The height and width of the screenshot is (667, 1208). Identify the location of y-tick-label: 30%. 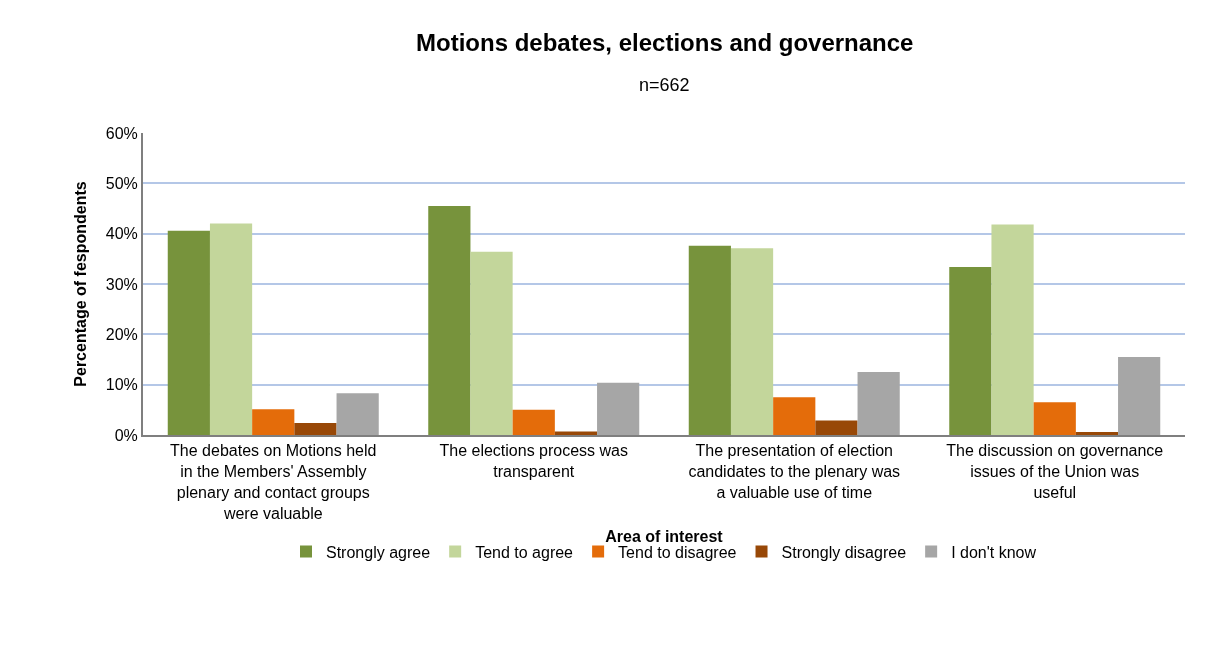
(121, 284).